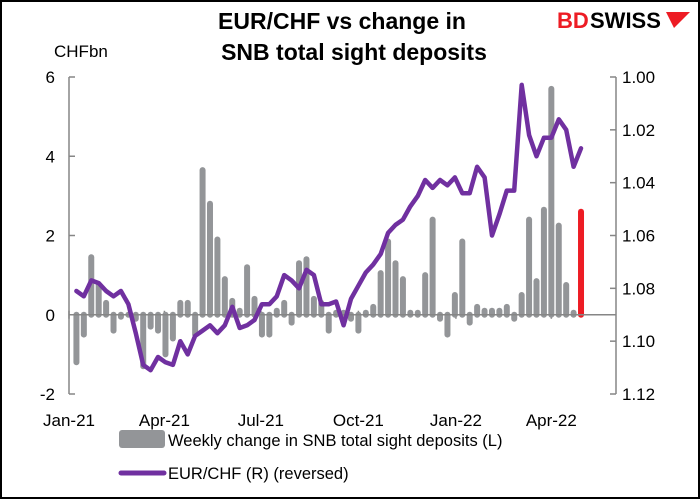 The height and width of the screenshot is (499, 700). Describe the element at coordinates (551, 420) in the screenshot. I see `x-tick-label: Apr-22` at that location.